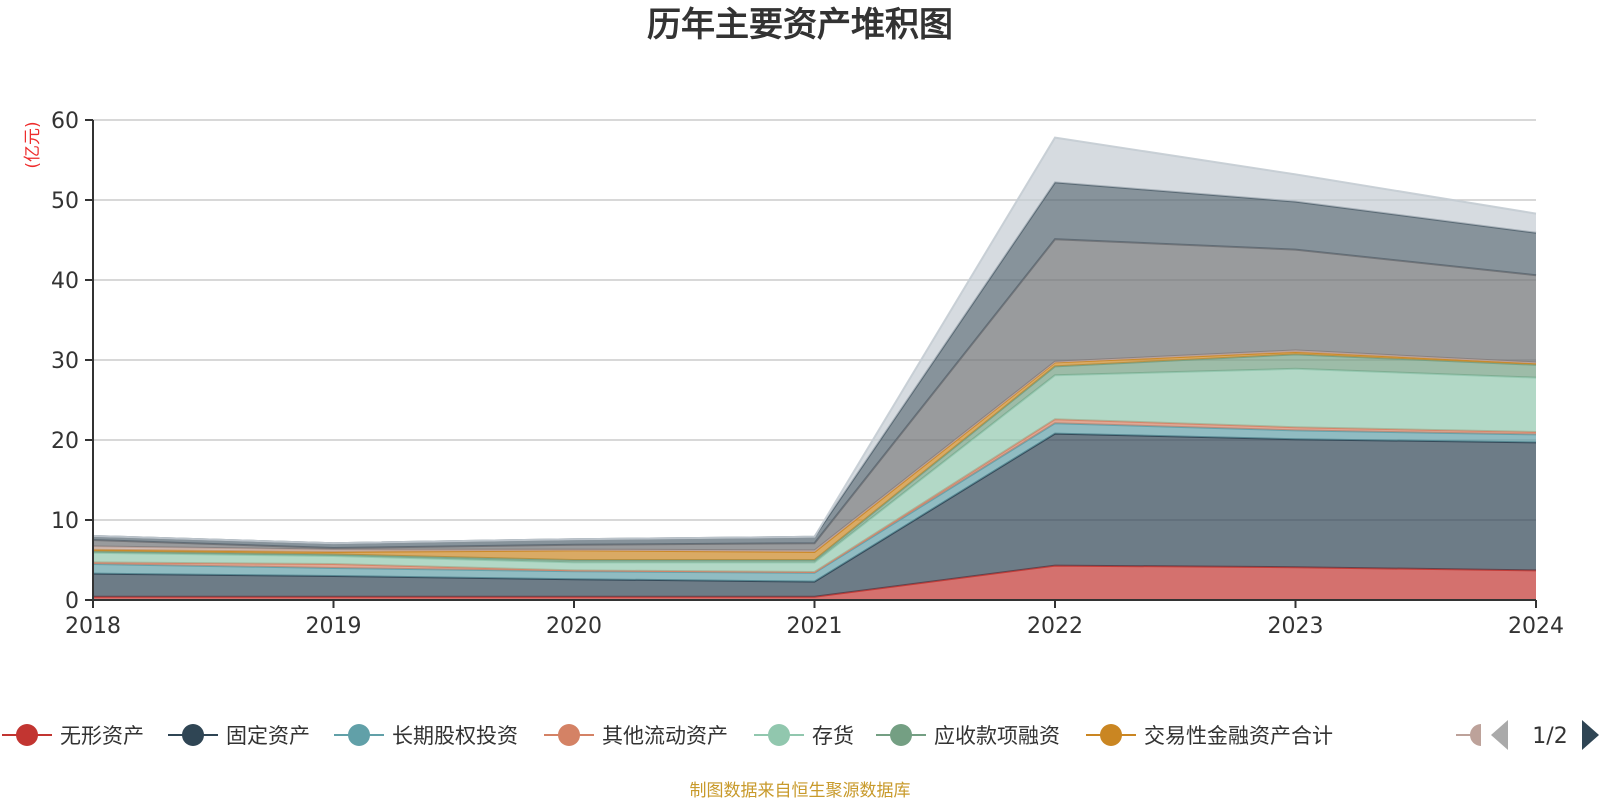  I want to click on x-tick-label: 2020, so click(574, 626).